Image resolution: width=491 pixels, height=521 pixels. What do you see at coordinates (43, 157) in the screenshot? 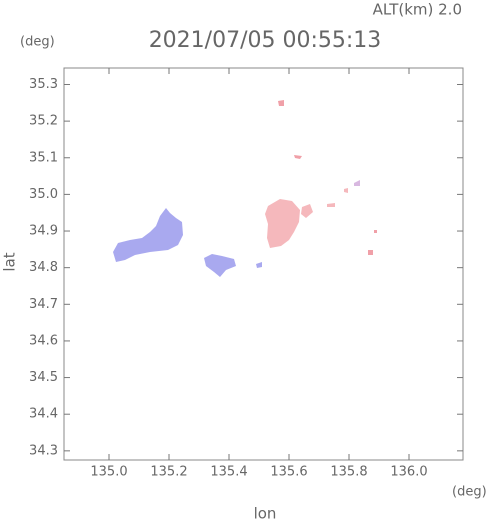
I see `y-tick-label: 35.1` at bounding box center [43, 157].